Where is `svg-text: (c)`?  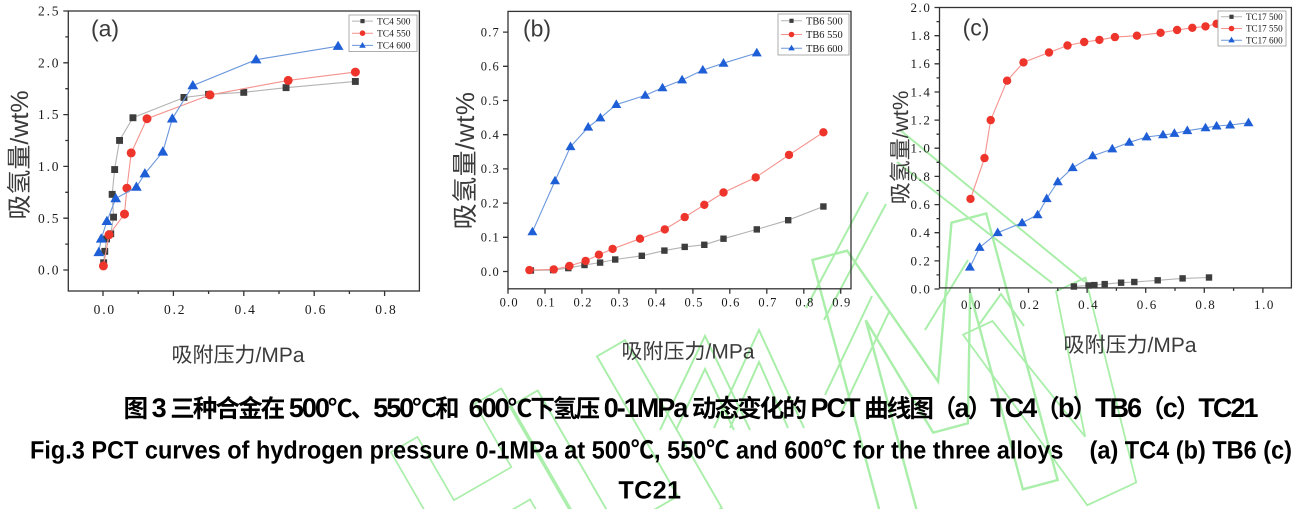
svg-text: (c) is located at coordinates (976, 28).